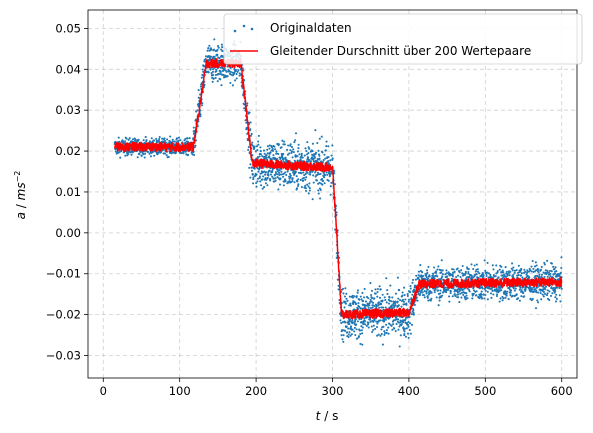 The image size is (593, 433). What do you see at coordinates (103, 391) in the screenshot?
I see `x-tick-label: 0` at bounding box center [103, 391].